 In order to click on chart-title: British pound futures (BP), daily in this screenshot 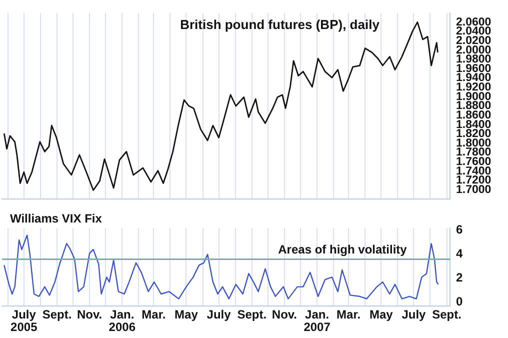, I will do `click(280, 24)`.